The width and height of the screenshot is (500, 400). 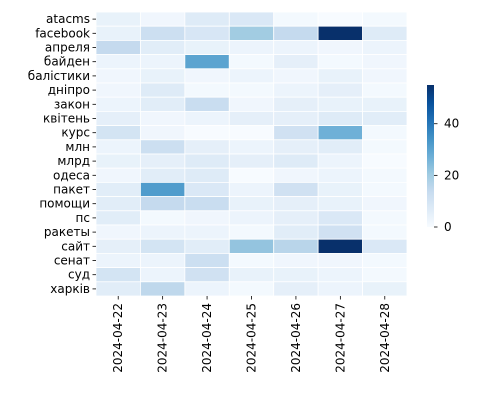 I want to click on x-tick-label: 2024-04-23, so click(x=163, y=338).